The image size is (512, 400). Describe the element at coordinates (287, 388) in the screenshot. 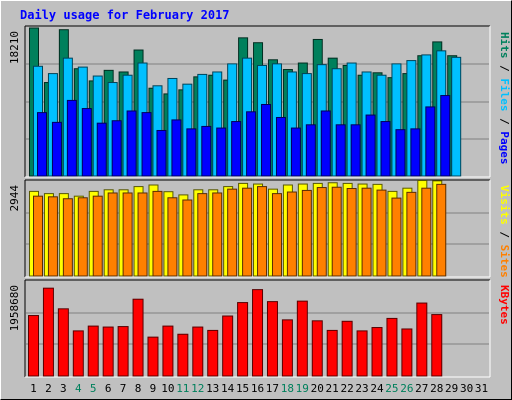

I see `x-tick-label-day-18: 18` at that location.